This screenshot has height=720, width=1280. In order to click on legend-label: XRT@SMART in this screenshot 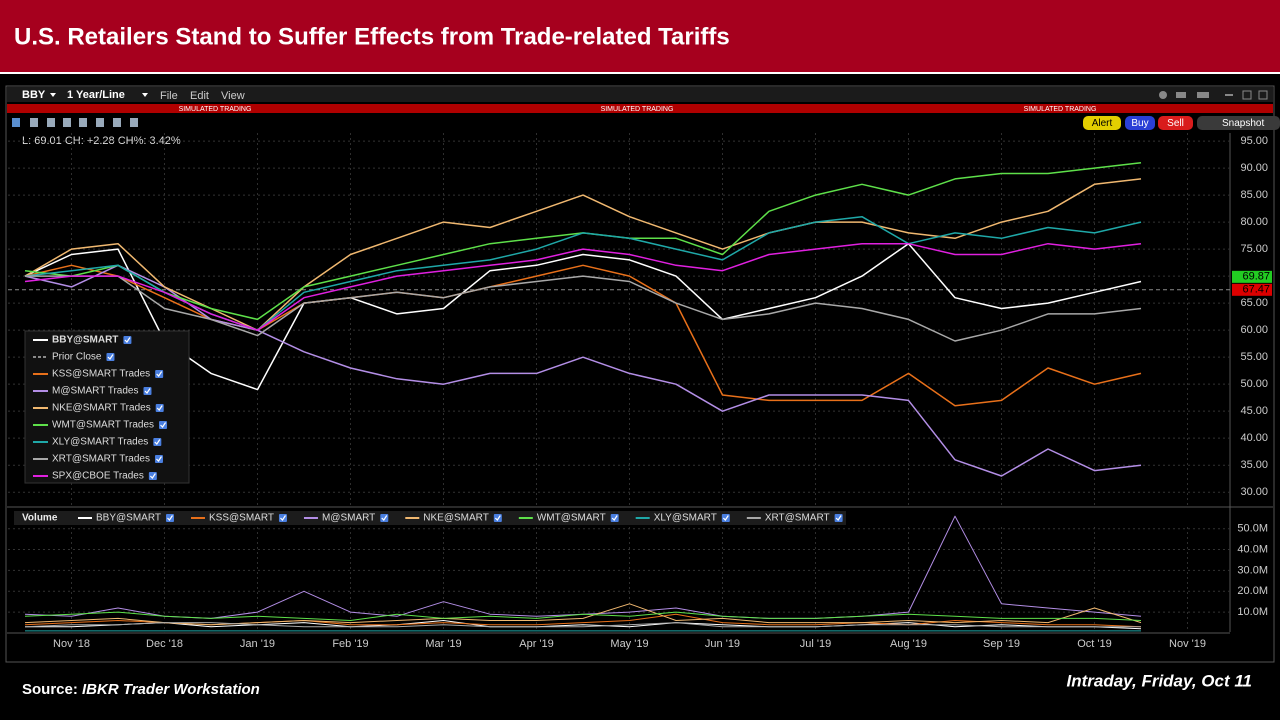, I will do `click(797, 518)`.